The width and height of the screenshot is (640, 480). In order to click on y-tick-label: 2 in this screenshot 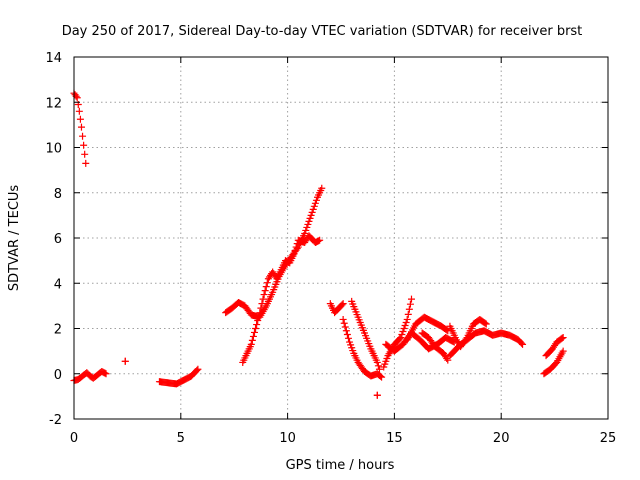, I will do `click(58, 330)`.